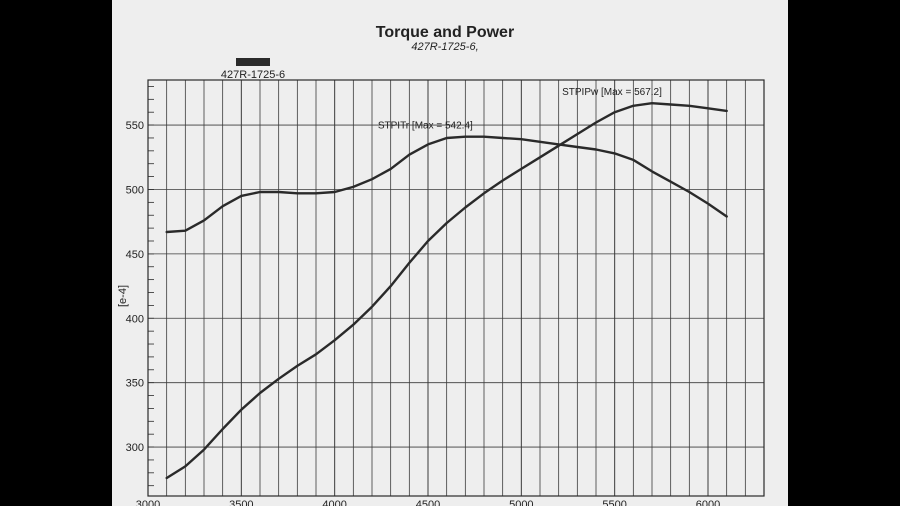 The image size is (900, 506). What do you see at coordinates (425, 126) in the screenshot?
I see `series-annotation-stpitr: STPITr [Max = 542.4]` at bounding box center [425, 126].